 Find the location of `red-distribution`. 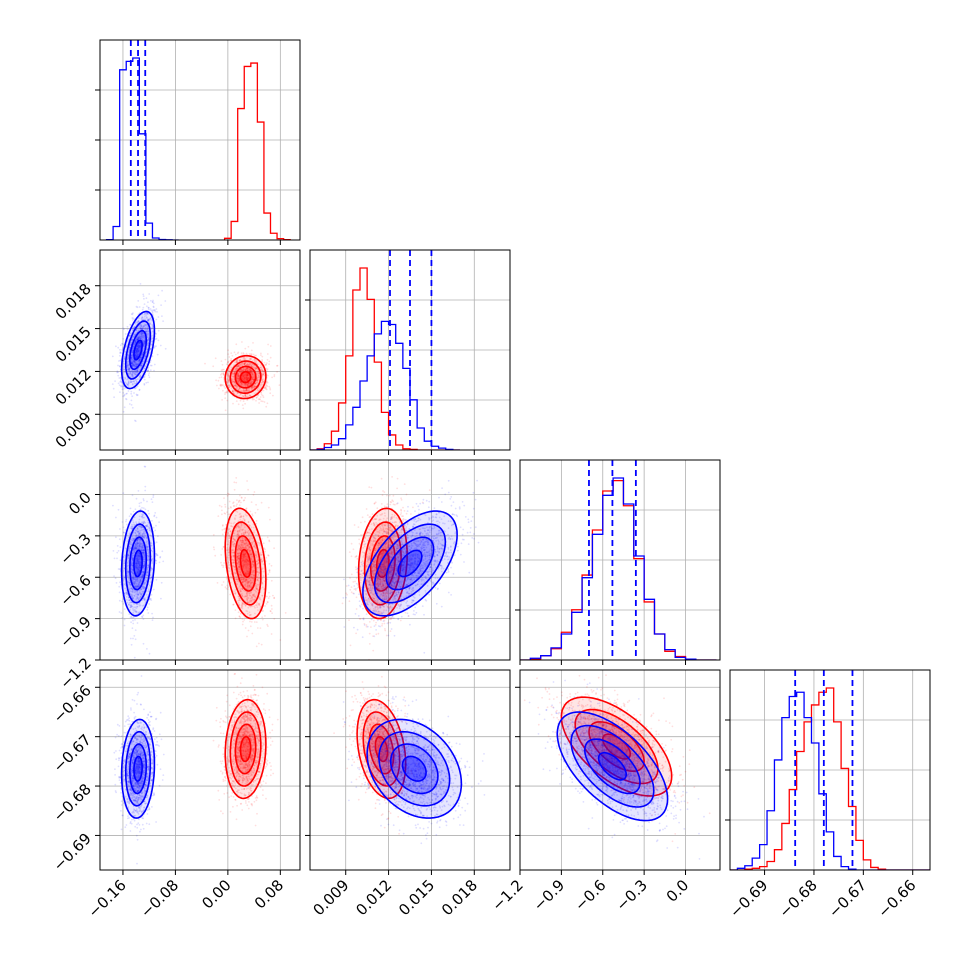

red-distribution is located at coordinates (242, 376).